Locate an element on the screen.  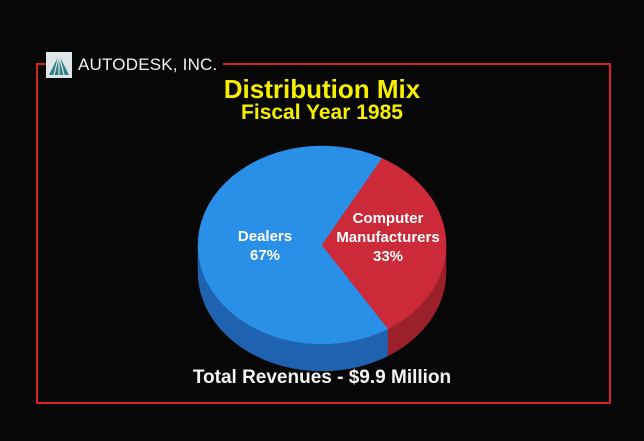
slice-value-computer-manufacturers: 33% is located at coordinates (388, 256).